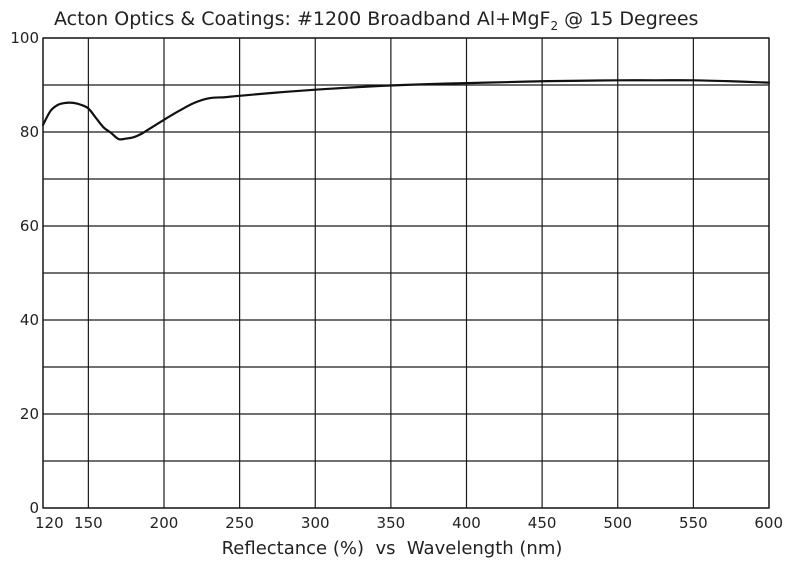  Describe the element at coordinates (391, 523) in the screenshot. I see `x-tick-label: 350` at that location.